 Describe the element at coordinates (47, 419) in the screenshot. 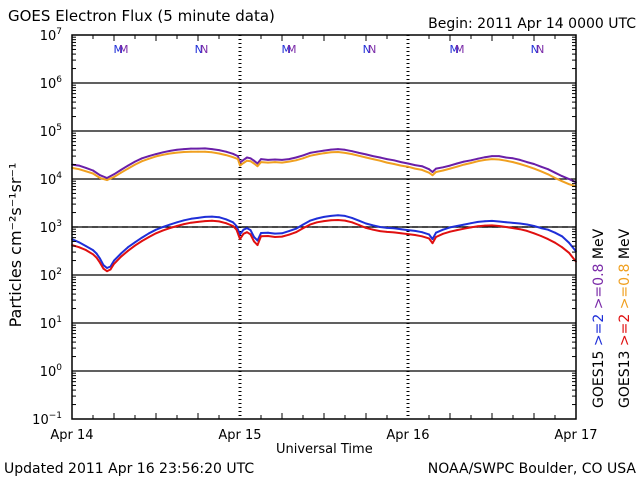

I see `y-tick-label: 10⁻¹` at that location.